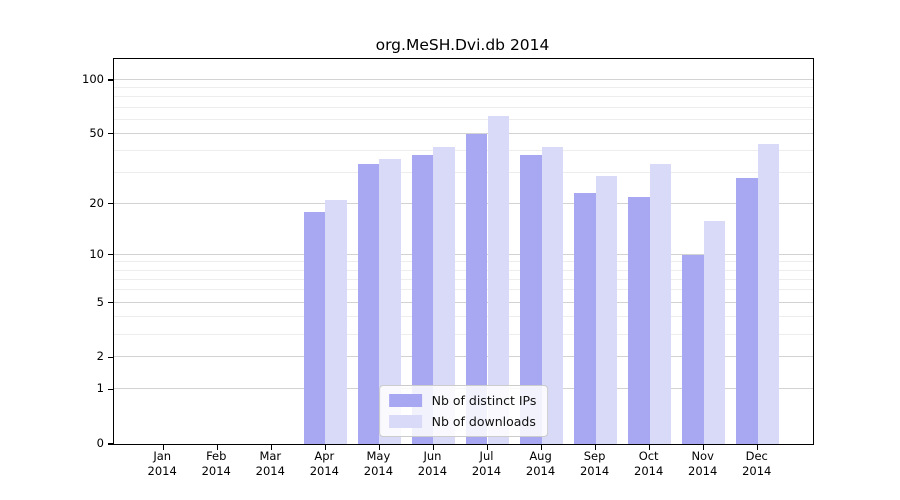  What do you see at coordinates (444, 295) in the screenshot?
I see `bar-jun-downloads` at bounding box center [444, 295].